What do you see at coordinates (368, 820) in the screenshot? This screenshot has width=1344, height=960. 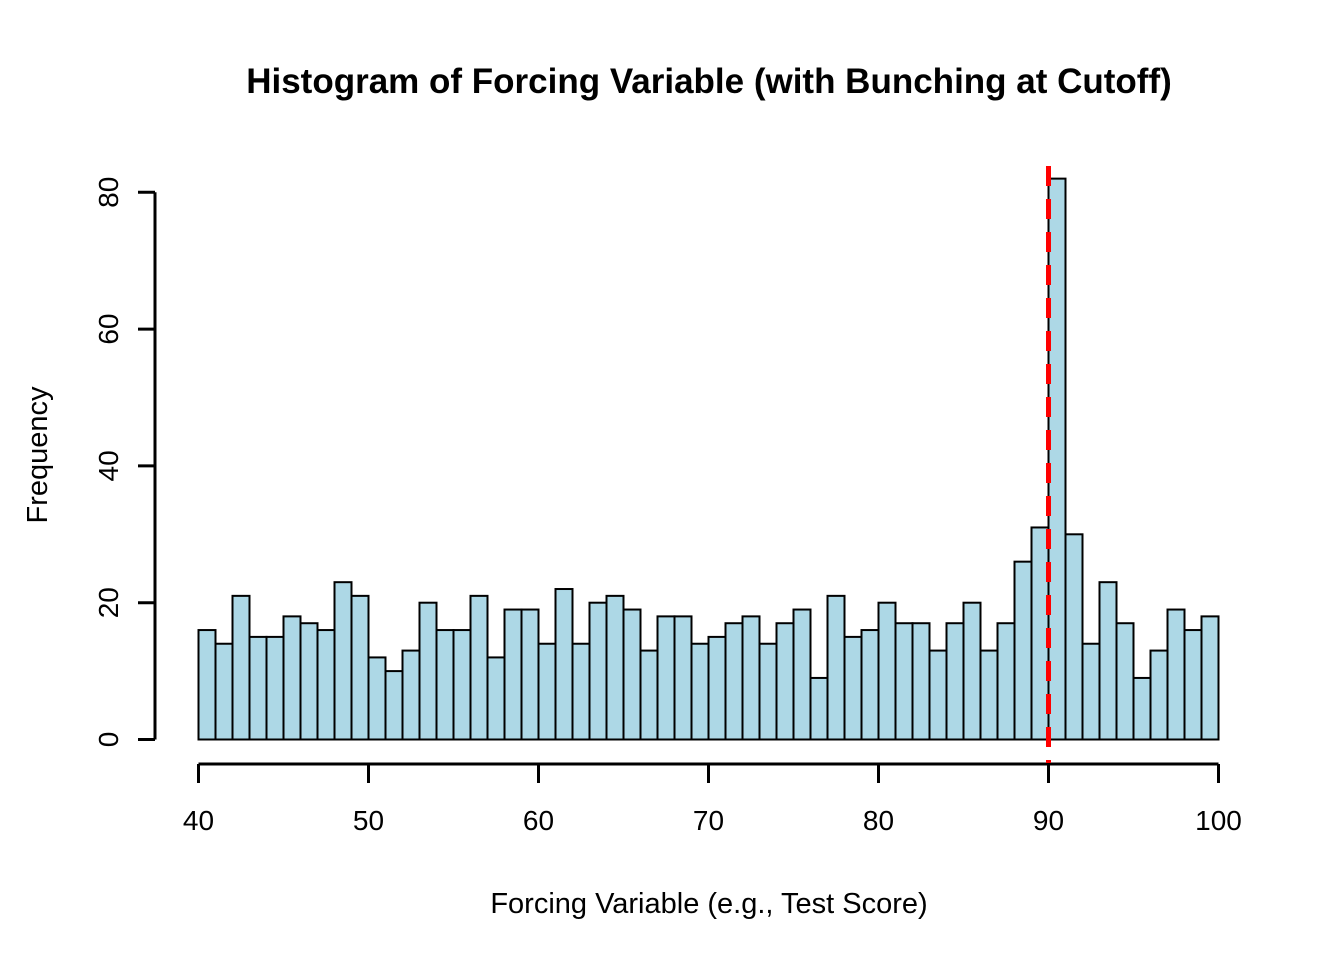 I see `x-tick-label: 50` at bounding box center [368, 820].